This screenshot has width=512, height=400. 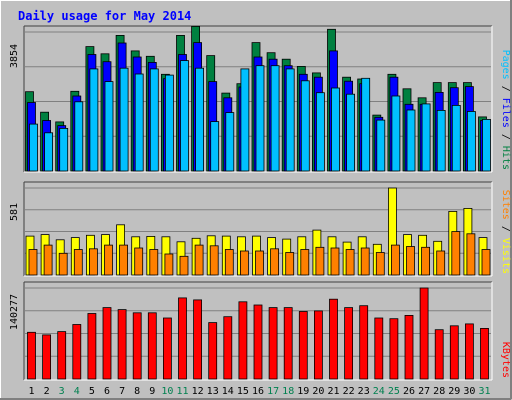 What do you see at coordinates (505, 229) in the screenshot?
I see `panel-visits-legend-part-1: /` at bounding box center [505, 229].